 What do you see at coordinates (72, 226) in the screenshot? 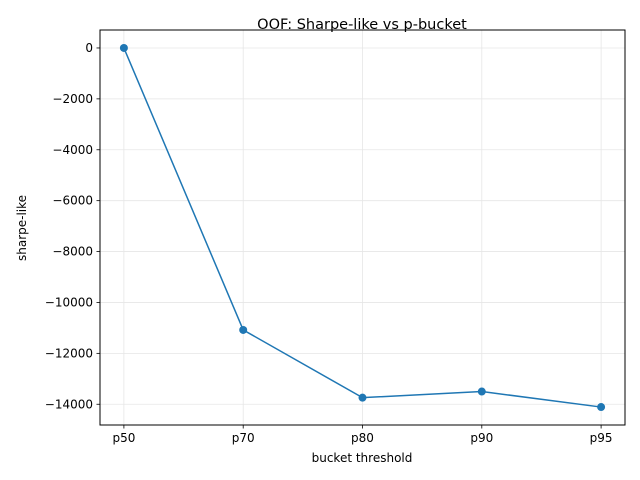
I see `y-axis: 0 −2000 −4000 −6000 −8000 −10000 −12000 −14000` at bounding box center [72, 226].